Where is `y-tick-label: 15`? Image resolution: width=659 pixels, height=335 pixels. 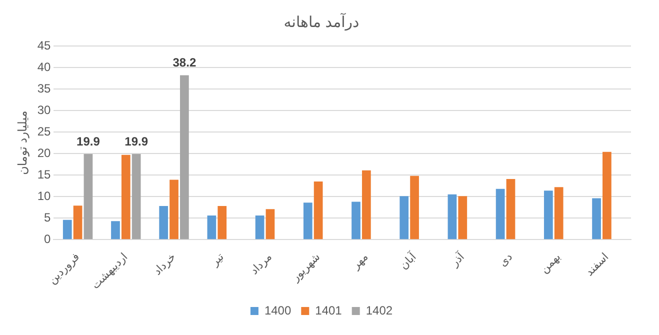
y-tick-label: 15 is located at coordinates (44, 174).